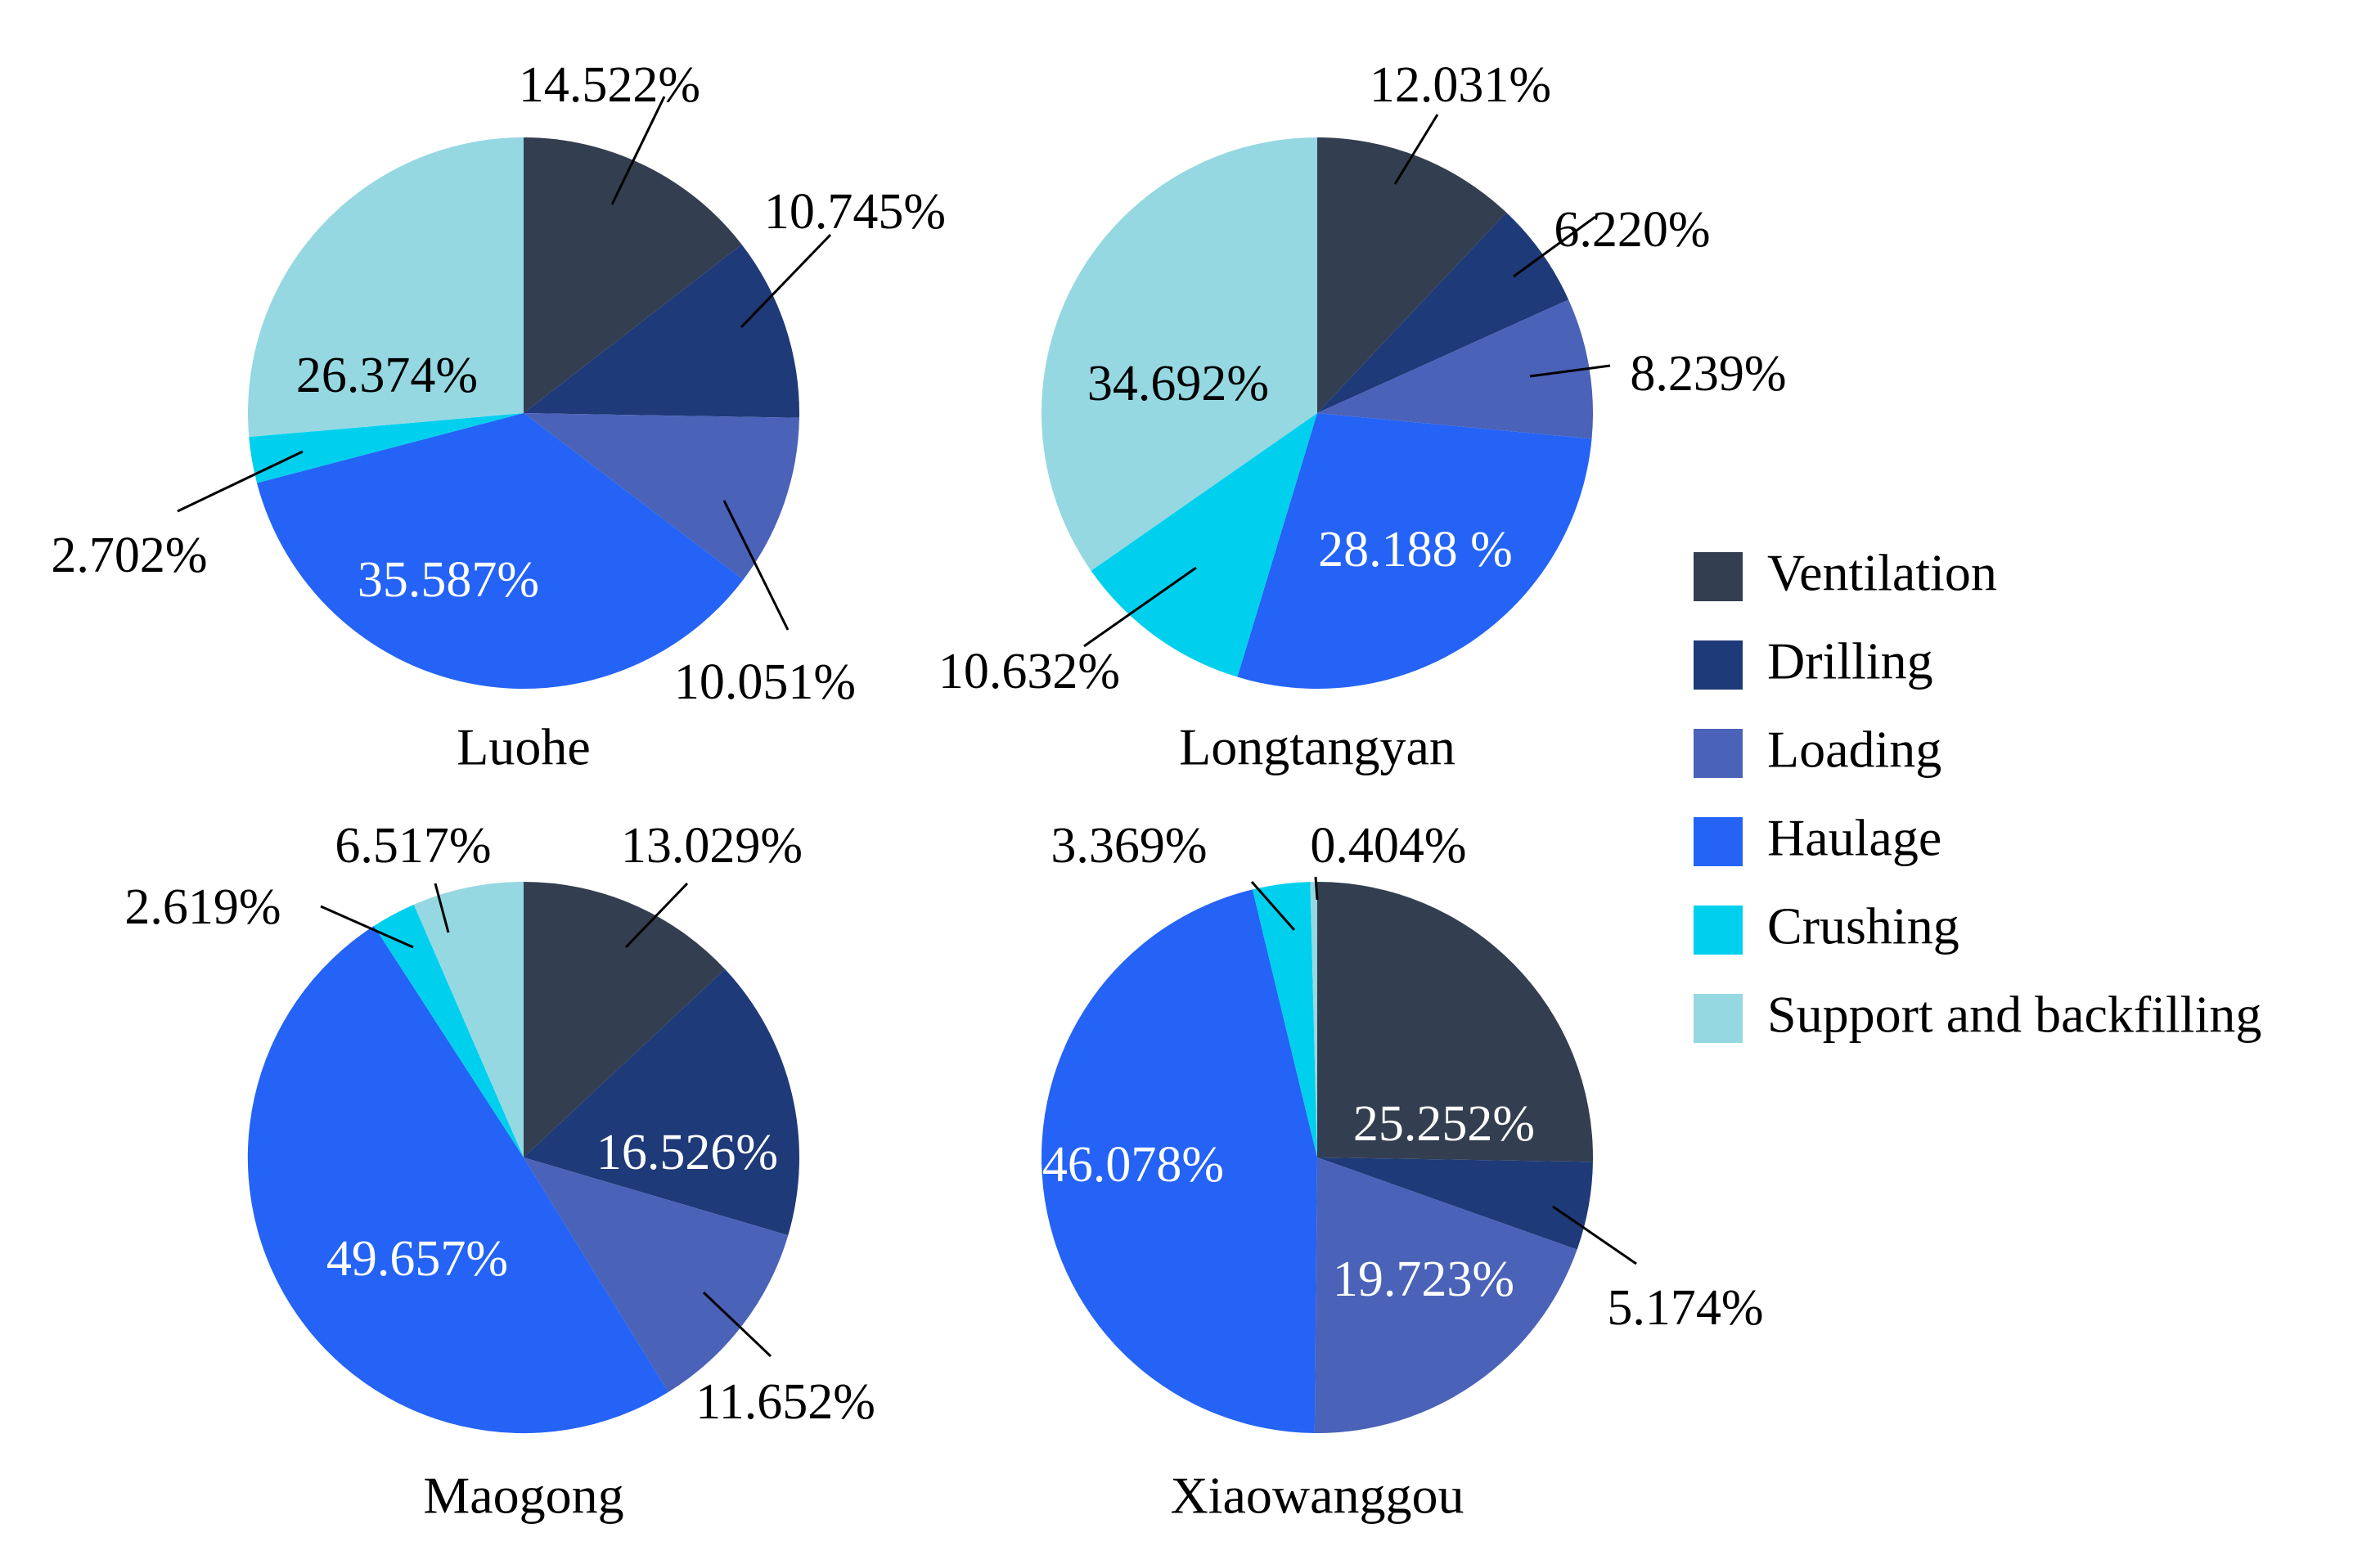 The image size is (2380, 1555). Describe the element at coordinates (203, 907) in the screenshot. I see `data-label: 2.619%` at that location.